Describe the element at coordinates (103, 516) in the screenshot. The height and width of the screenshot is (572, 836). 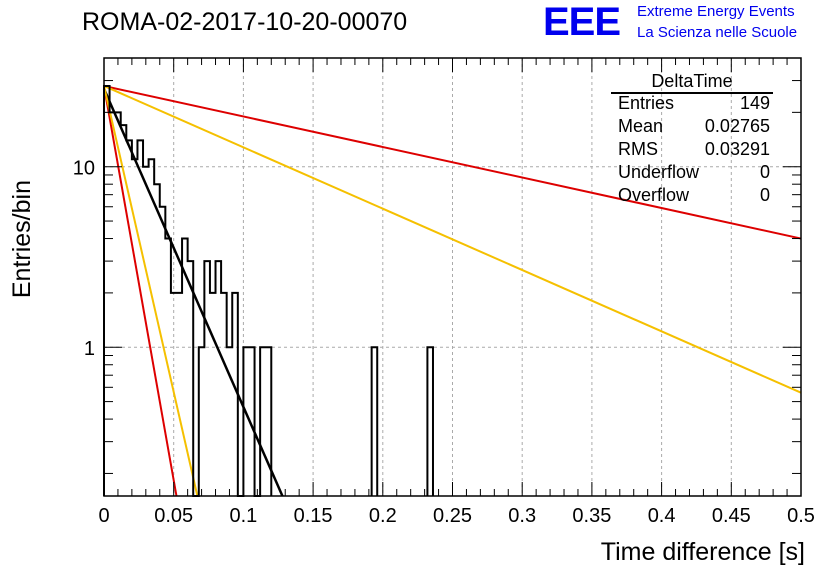
I see `x-tick-label: 0` at that location.